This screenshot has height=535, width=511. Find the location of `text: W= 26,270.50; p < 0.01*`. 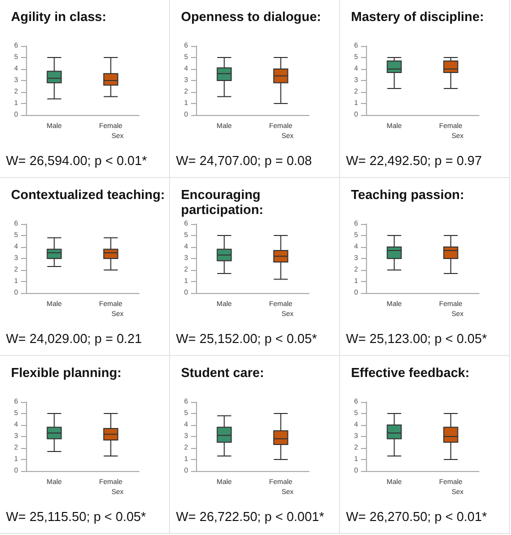

text: W= 26,270.50; p < 0.01* is located at coordinates (416, 516).